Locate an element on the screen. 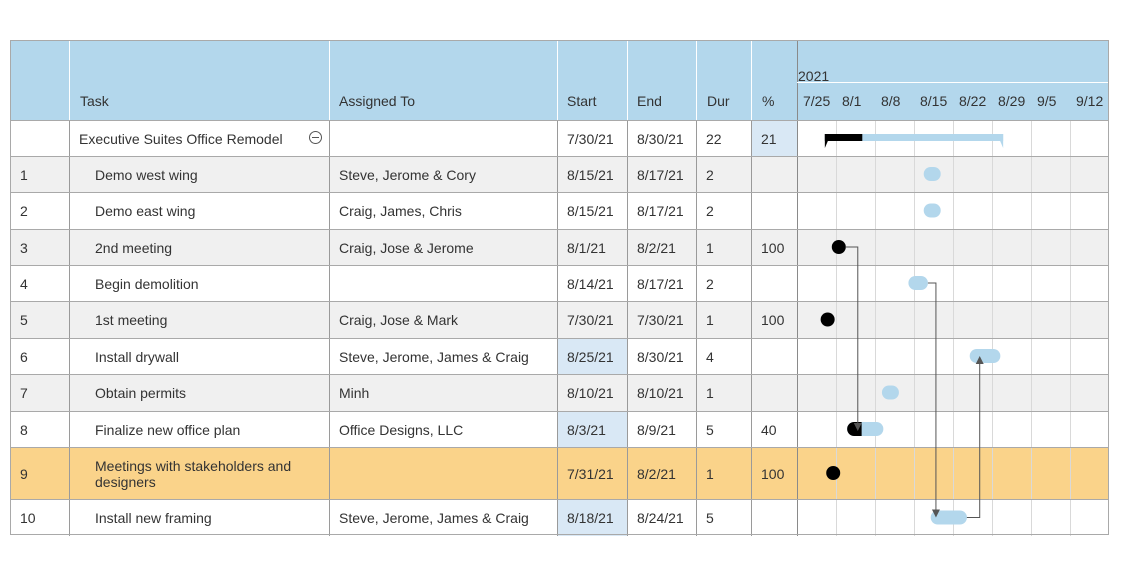 The image size is (1123, 573). assigned-to: Office Designs, LLC is located at coordinates (401, 429).